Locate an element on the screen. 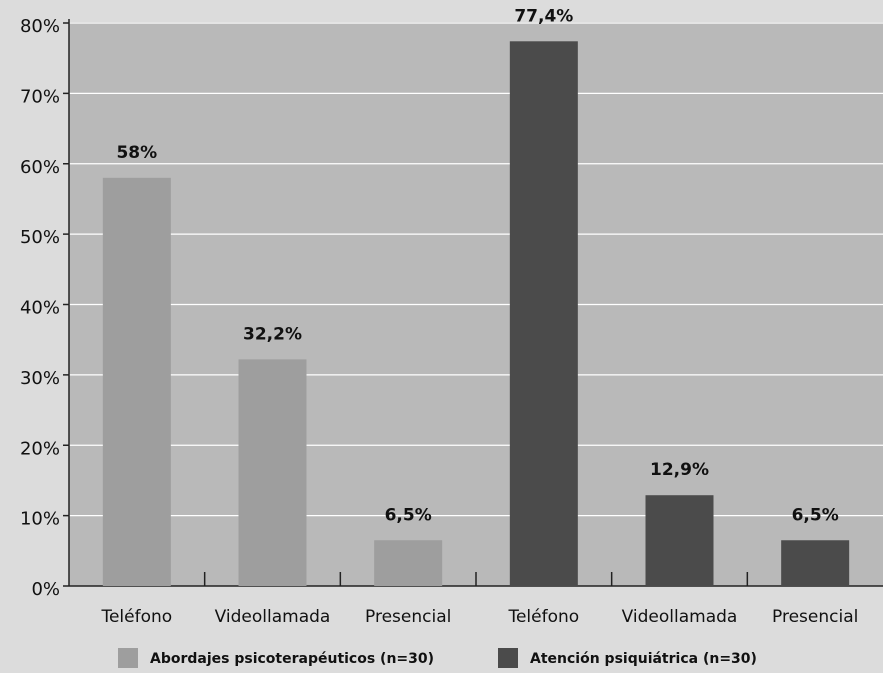 Image resolution: width=883 pixels, height=673 pixels. y-tick-label: 40% is located at coordinates (40, 308).